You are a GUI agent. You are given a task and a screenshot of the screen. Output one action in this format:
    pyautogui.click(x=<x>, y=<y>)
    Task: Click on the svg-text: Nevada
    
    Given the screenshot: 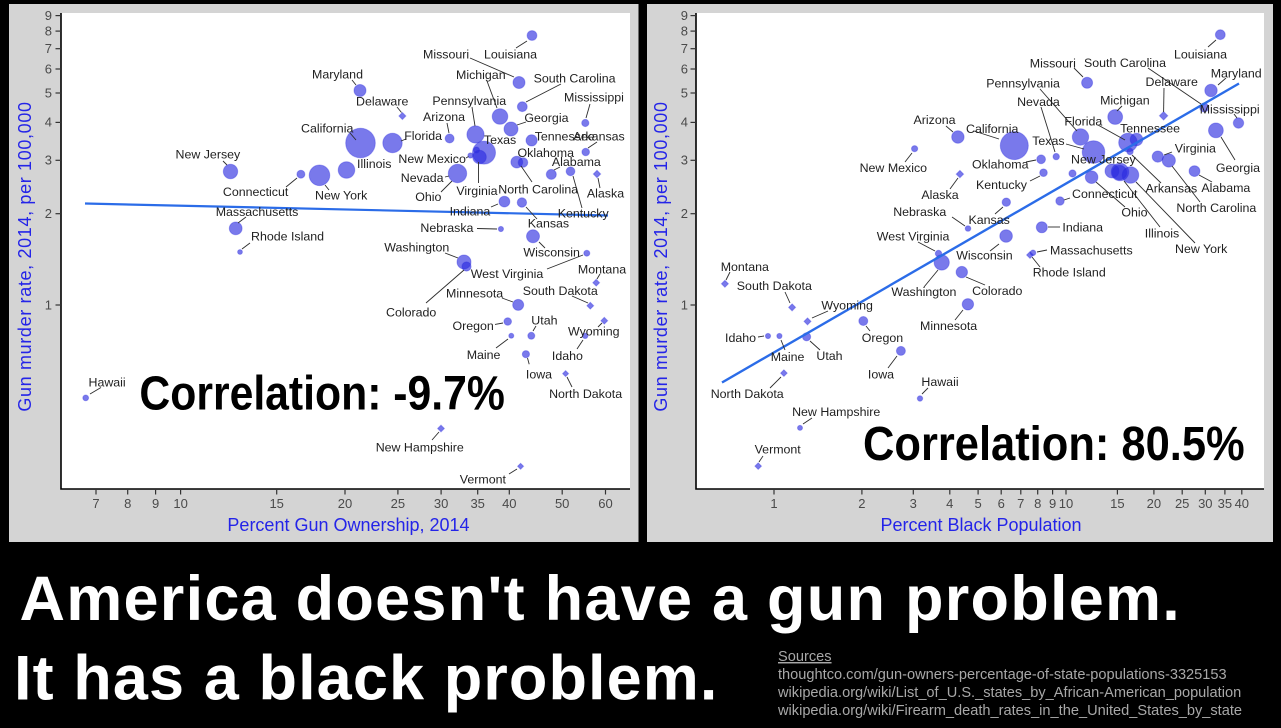 What is the action you would take?
    pyautogui.click(x=1038, y=102)
    